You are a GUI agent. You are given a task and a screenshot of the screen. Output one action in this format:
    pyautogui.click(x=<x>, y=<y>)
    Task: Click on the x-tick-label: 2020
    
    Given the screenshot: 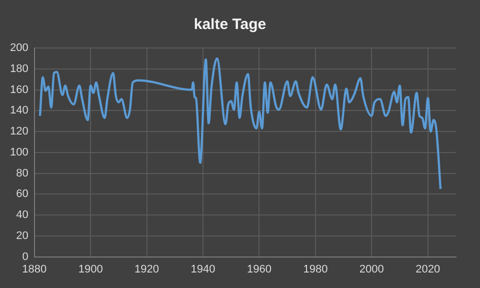 What is the action you would take?
    pyautogui.click(x=428, y=269)
    